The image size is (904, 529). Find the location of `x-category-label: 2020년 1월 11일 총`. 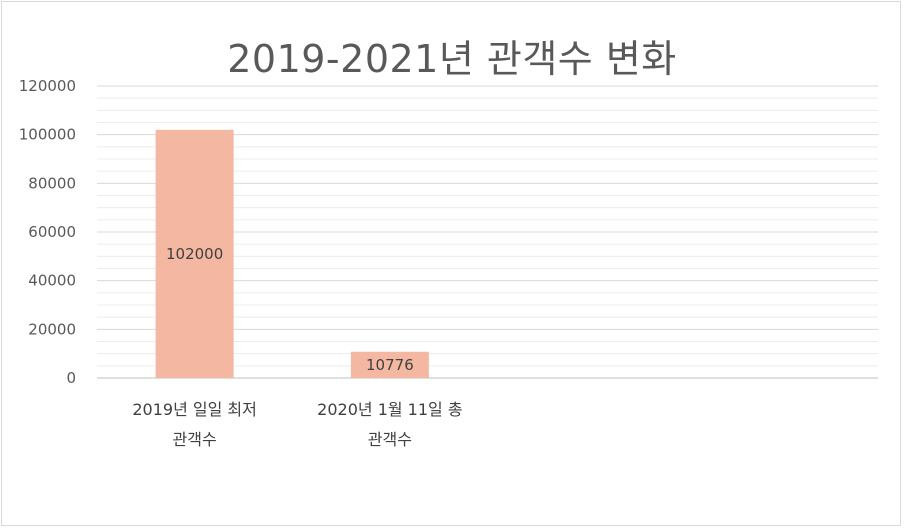

x-category-label: 2020년 1월 11일 총 is located at coordinates (389, 409).